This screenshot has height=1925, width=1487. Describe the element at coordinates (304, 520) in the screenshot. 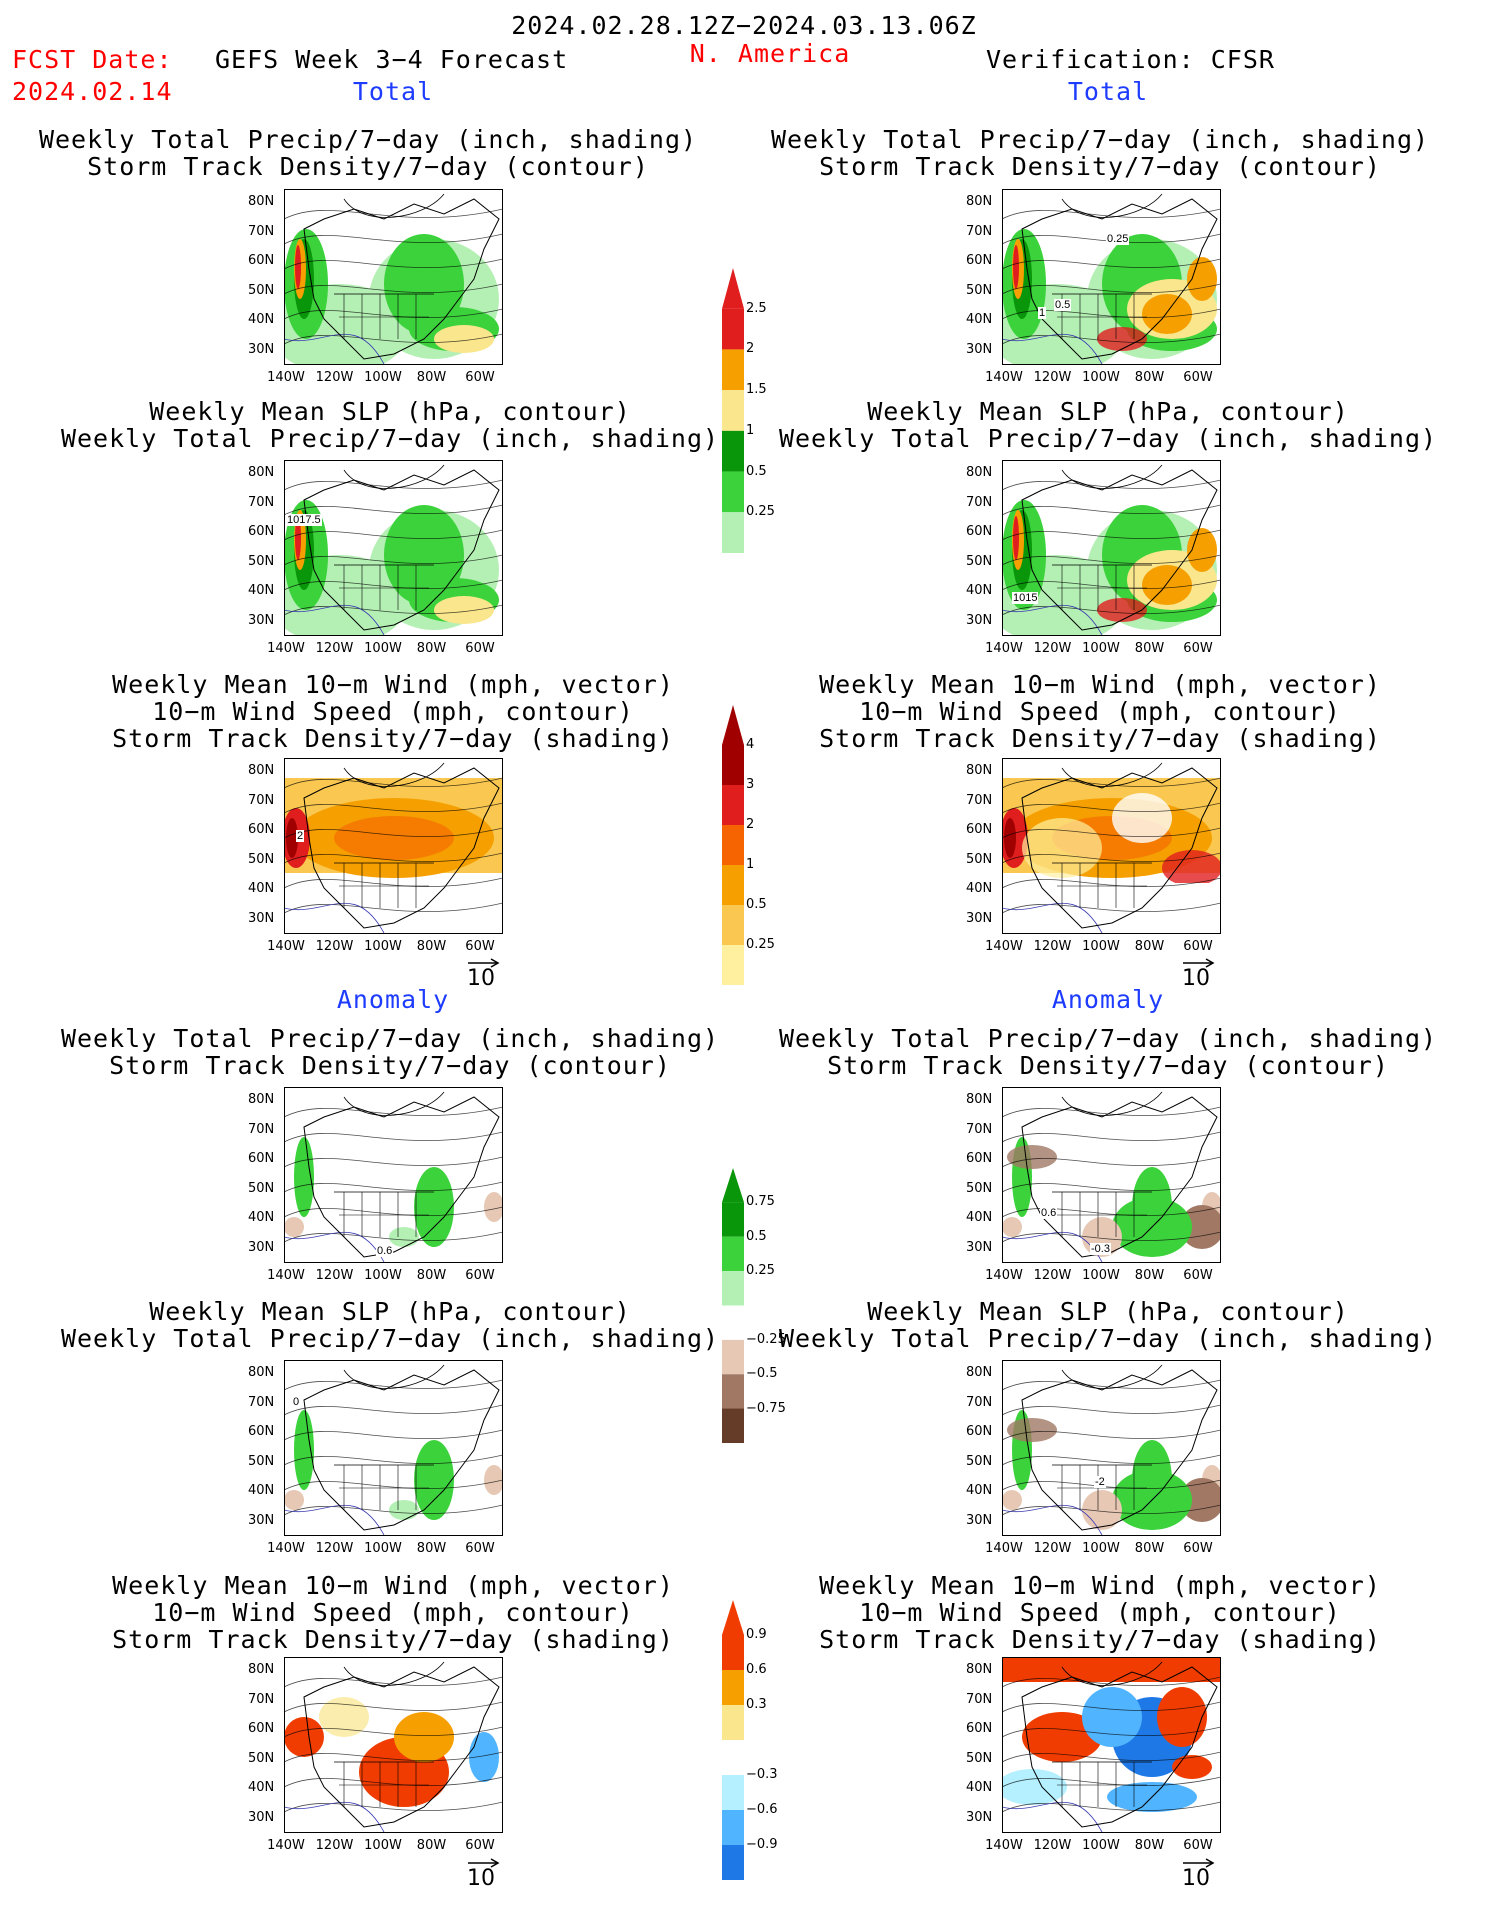

I see `contour-label: 1017.5` at that location.